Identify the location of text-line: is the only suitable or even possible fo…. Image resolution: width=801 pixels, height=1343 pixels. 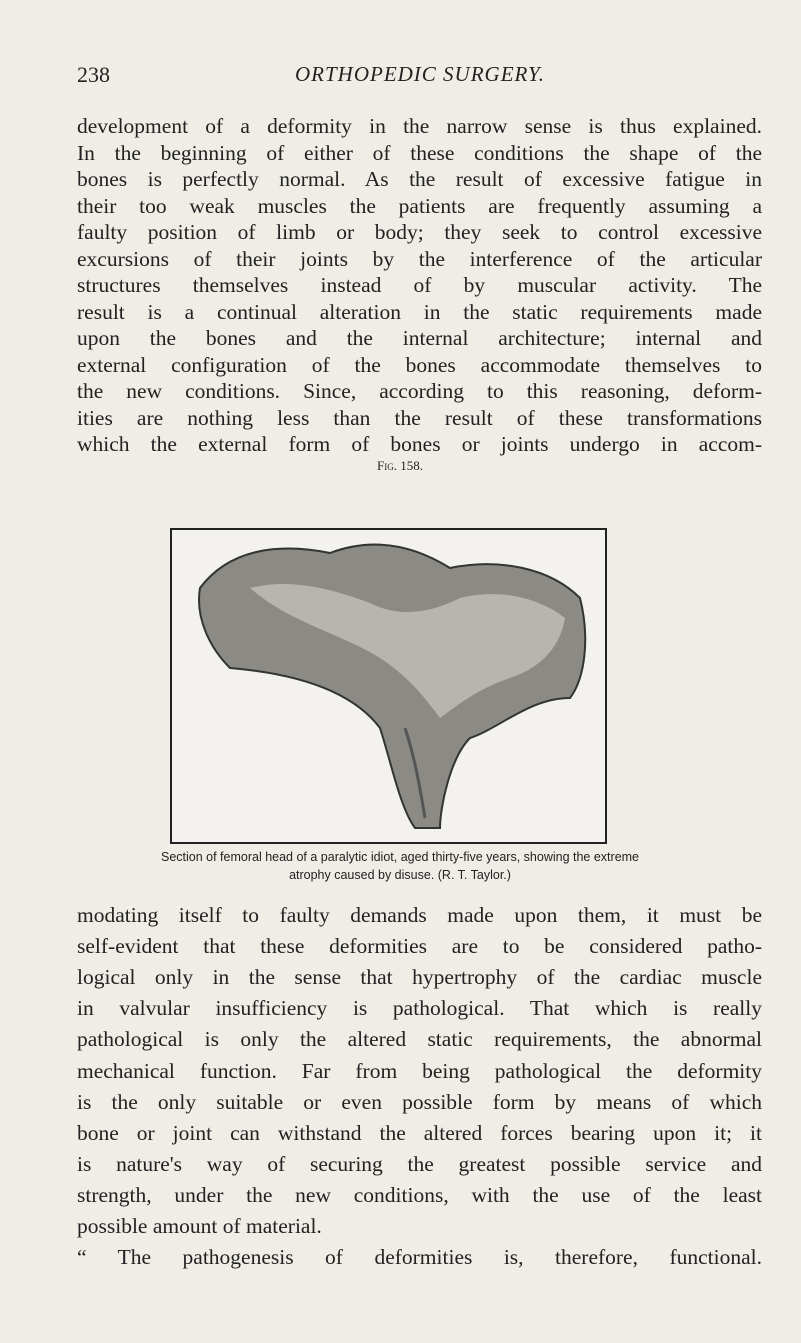
(419, 1101).